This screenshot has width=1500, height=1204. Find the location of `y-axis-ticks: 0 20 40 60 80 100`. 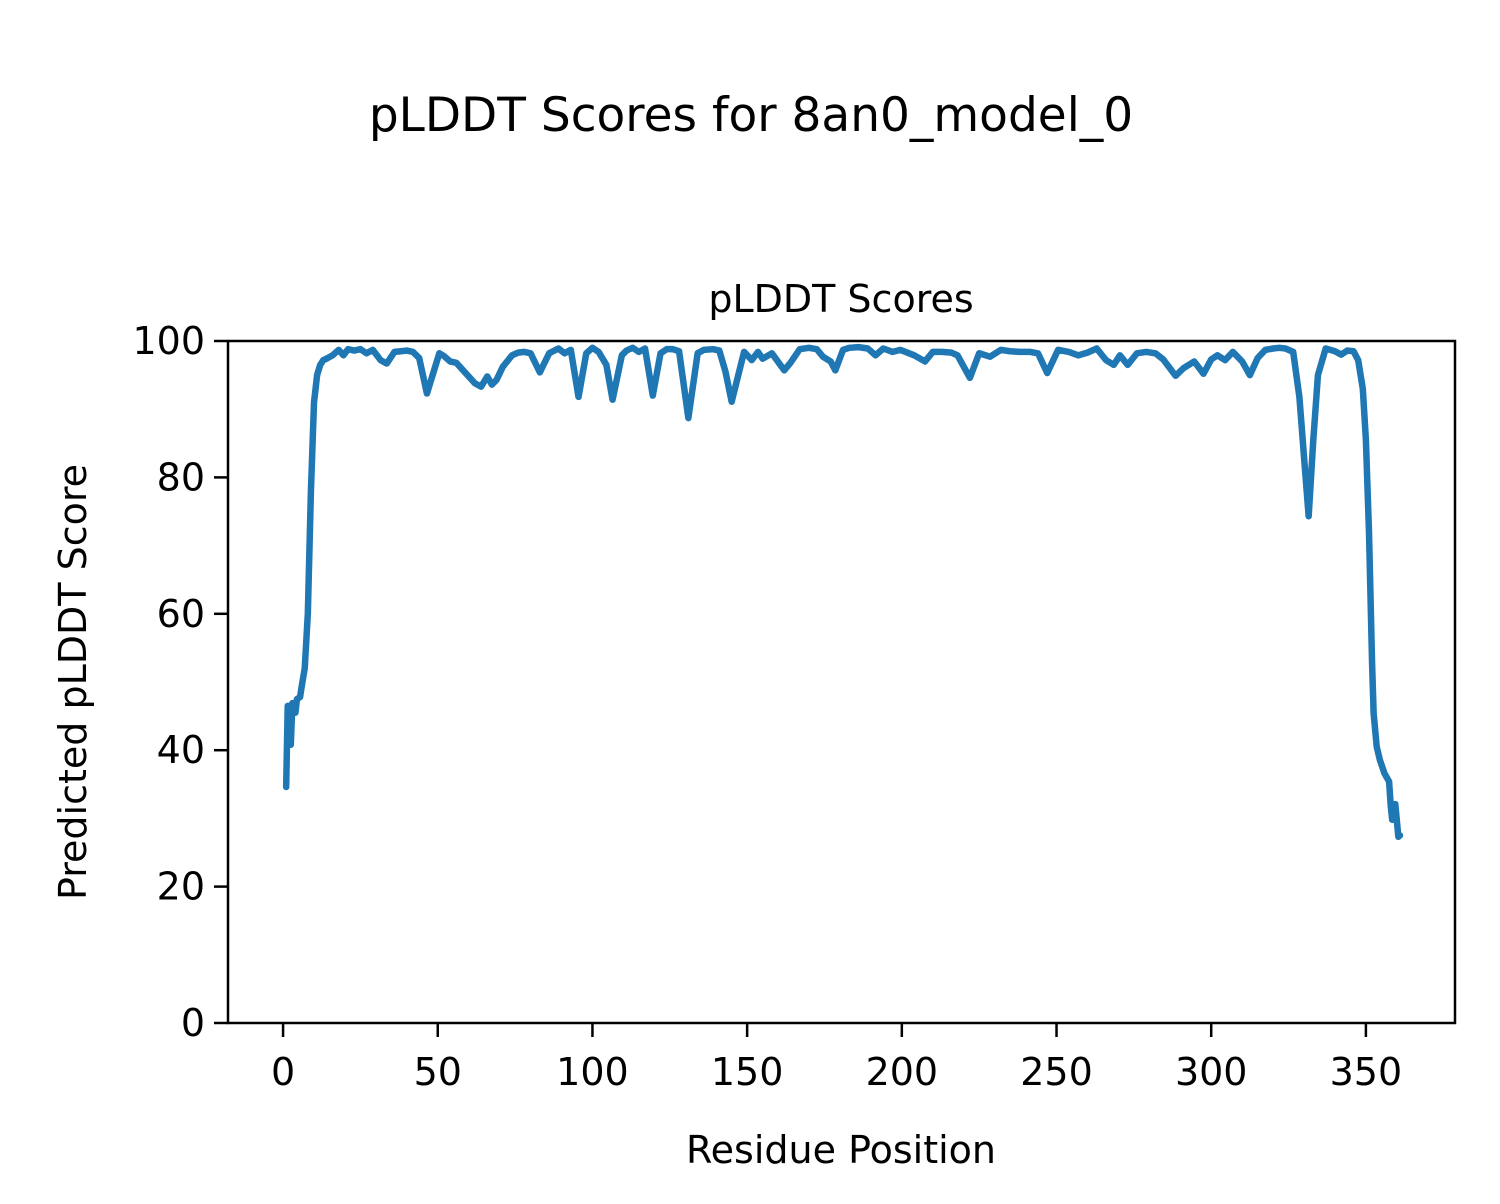

y-axis-ticks: 0 20 40 60 80 100 is located at coordinates (180, 682).